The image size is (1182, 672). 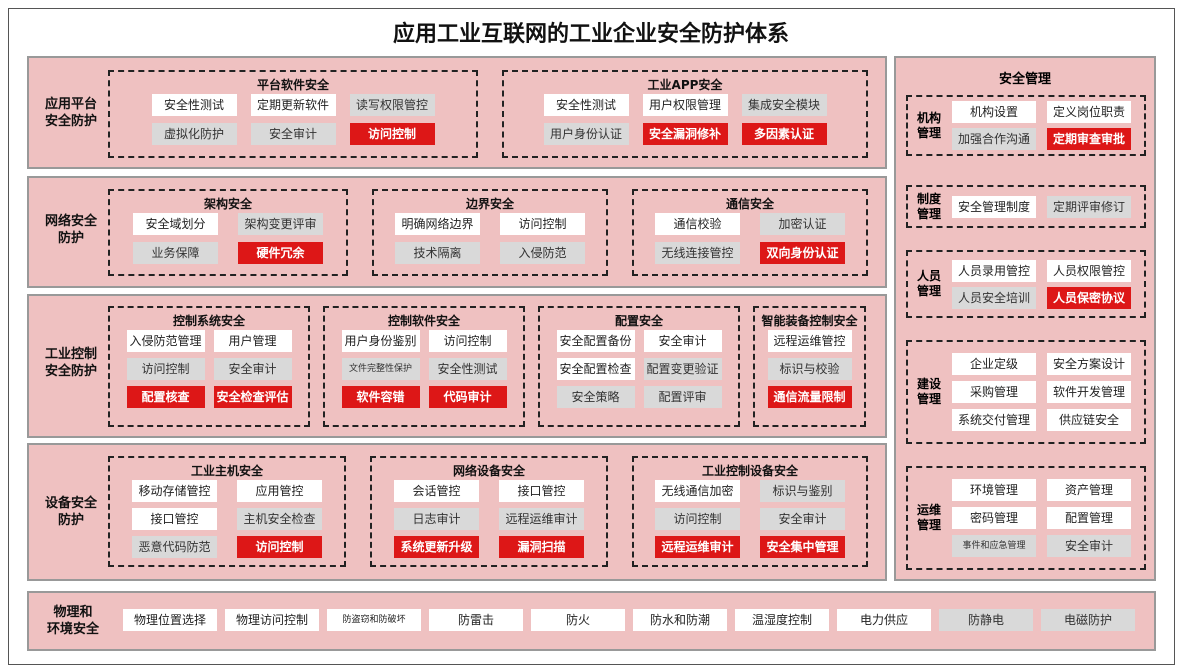 What do you see at coordinates (436, 547) in the screenshot?
I see `block-item: 系统更新升级` at bounding box center [436, 547].